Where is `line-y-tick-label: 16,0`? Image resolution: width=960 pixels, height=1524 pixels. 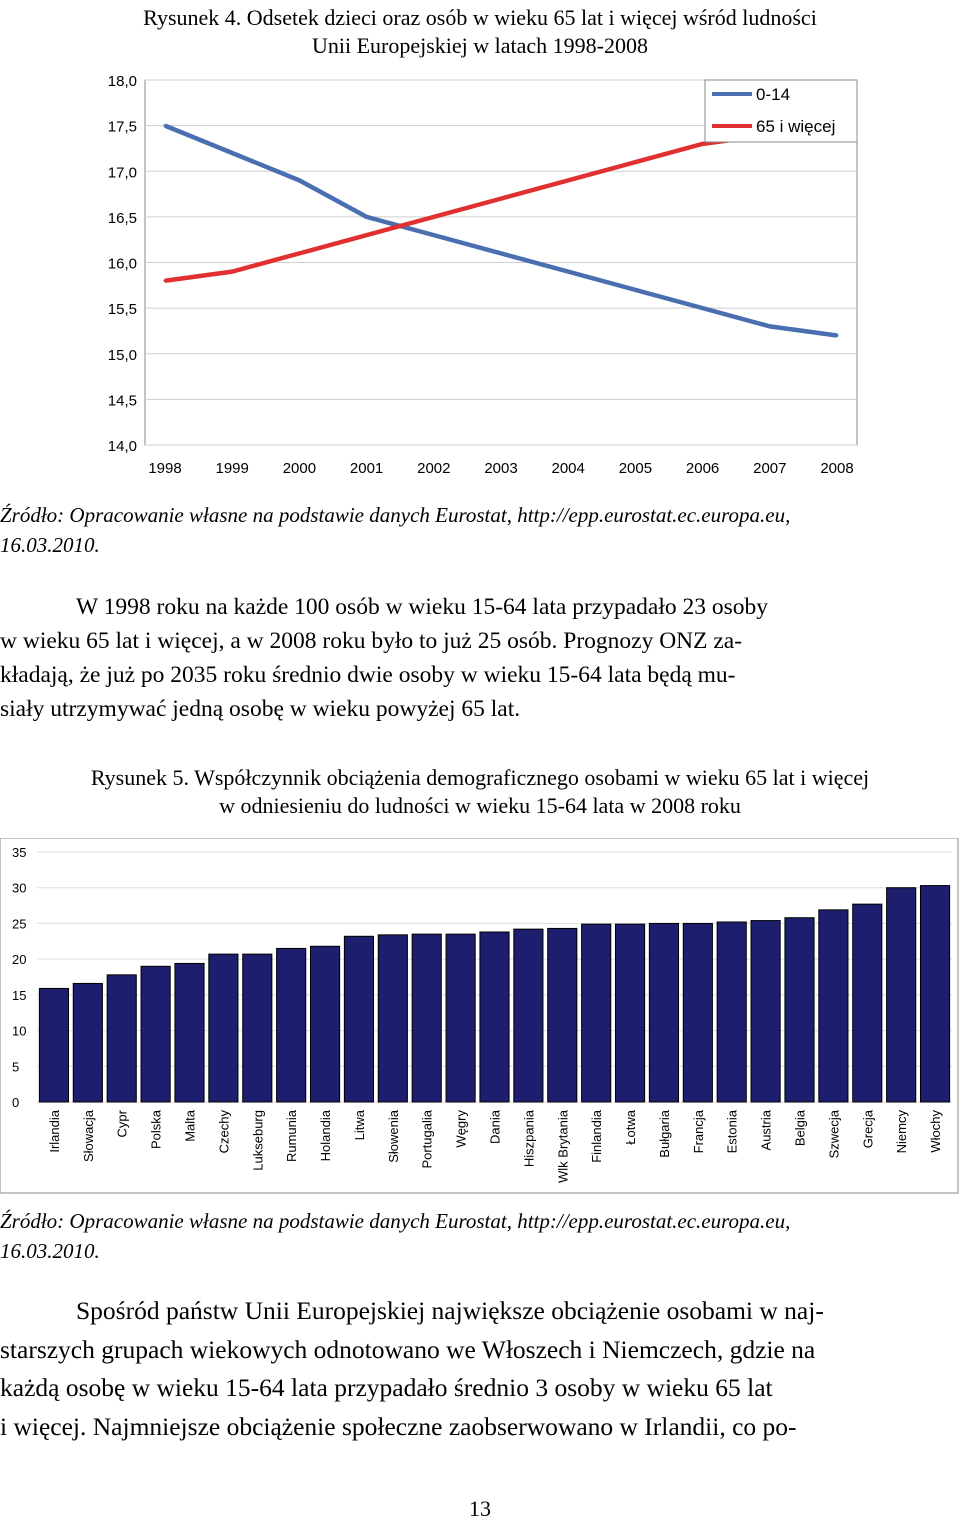
line-y-tick-label: 16,0 is located at coordinates (122, 264).